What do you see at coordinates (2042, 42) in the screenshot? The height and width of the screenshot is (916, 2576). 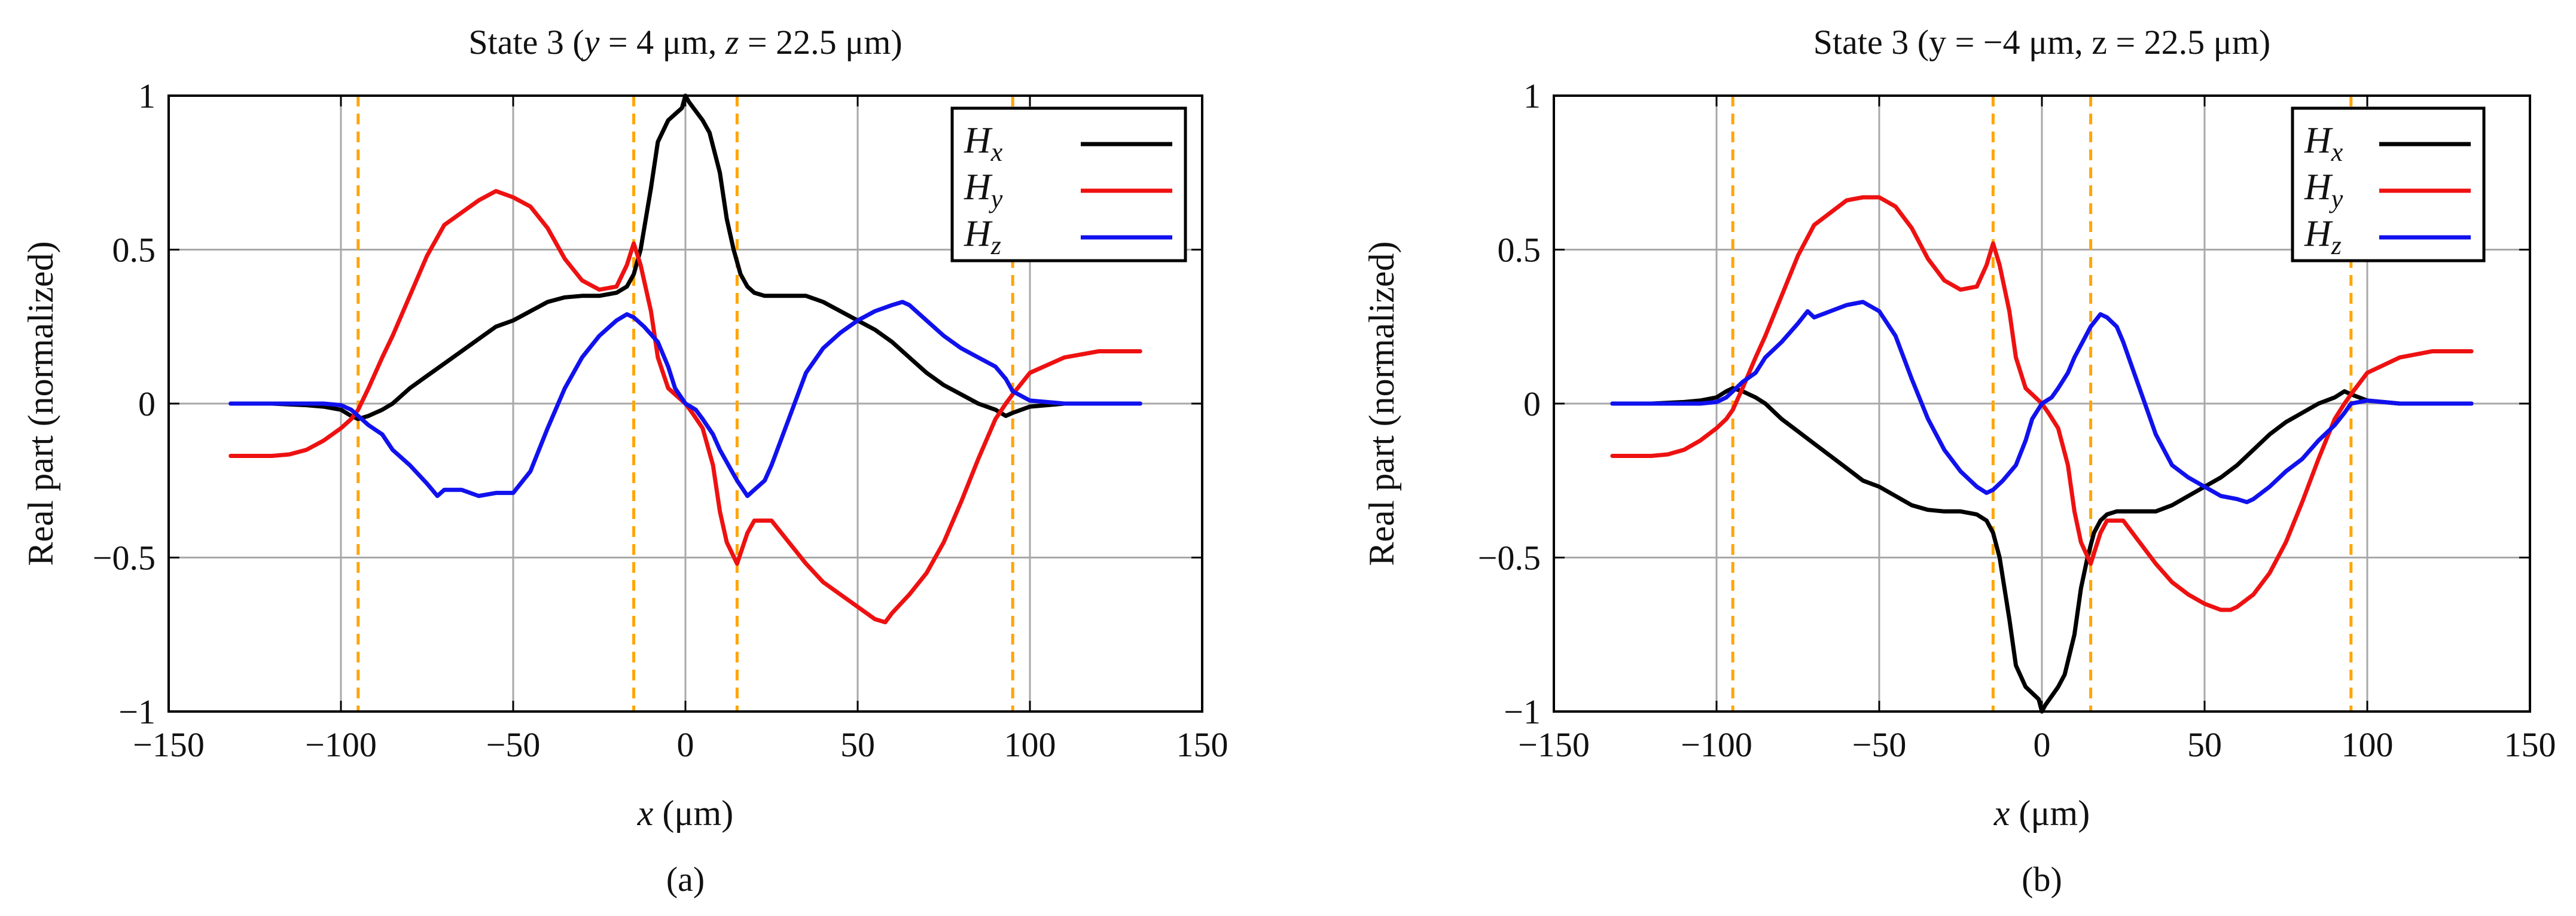 I see `chart-title: State 3 (y = −4 μm, z = 22.5 μm)` at bounding box center [2042, 42].